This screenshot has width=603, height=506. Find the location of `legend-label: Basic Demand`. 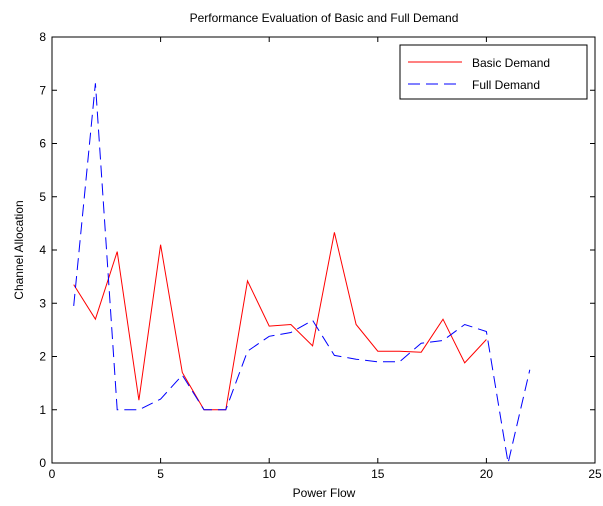

legend-label: Basic Demand is located at coordinates (511, 63).